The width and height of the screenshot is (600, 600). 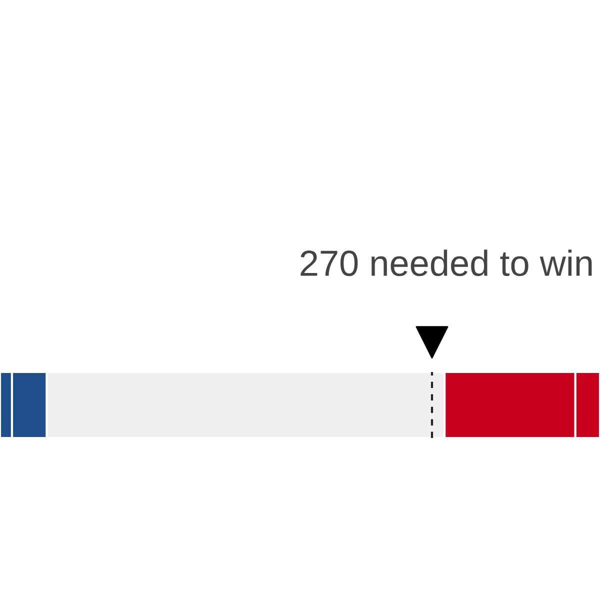 What do you see at coordinates (446, 263) in the screenshot?
I see `ref-line-label: 270 needed to win` at bounding box center [446, 263].